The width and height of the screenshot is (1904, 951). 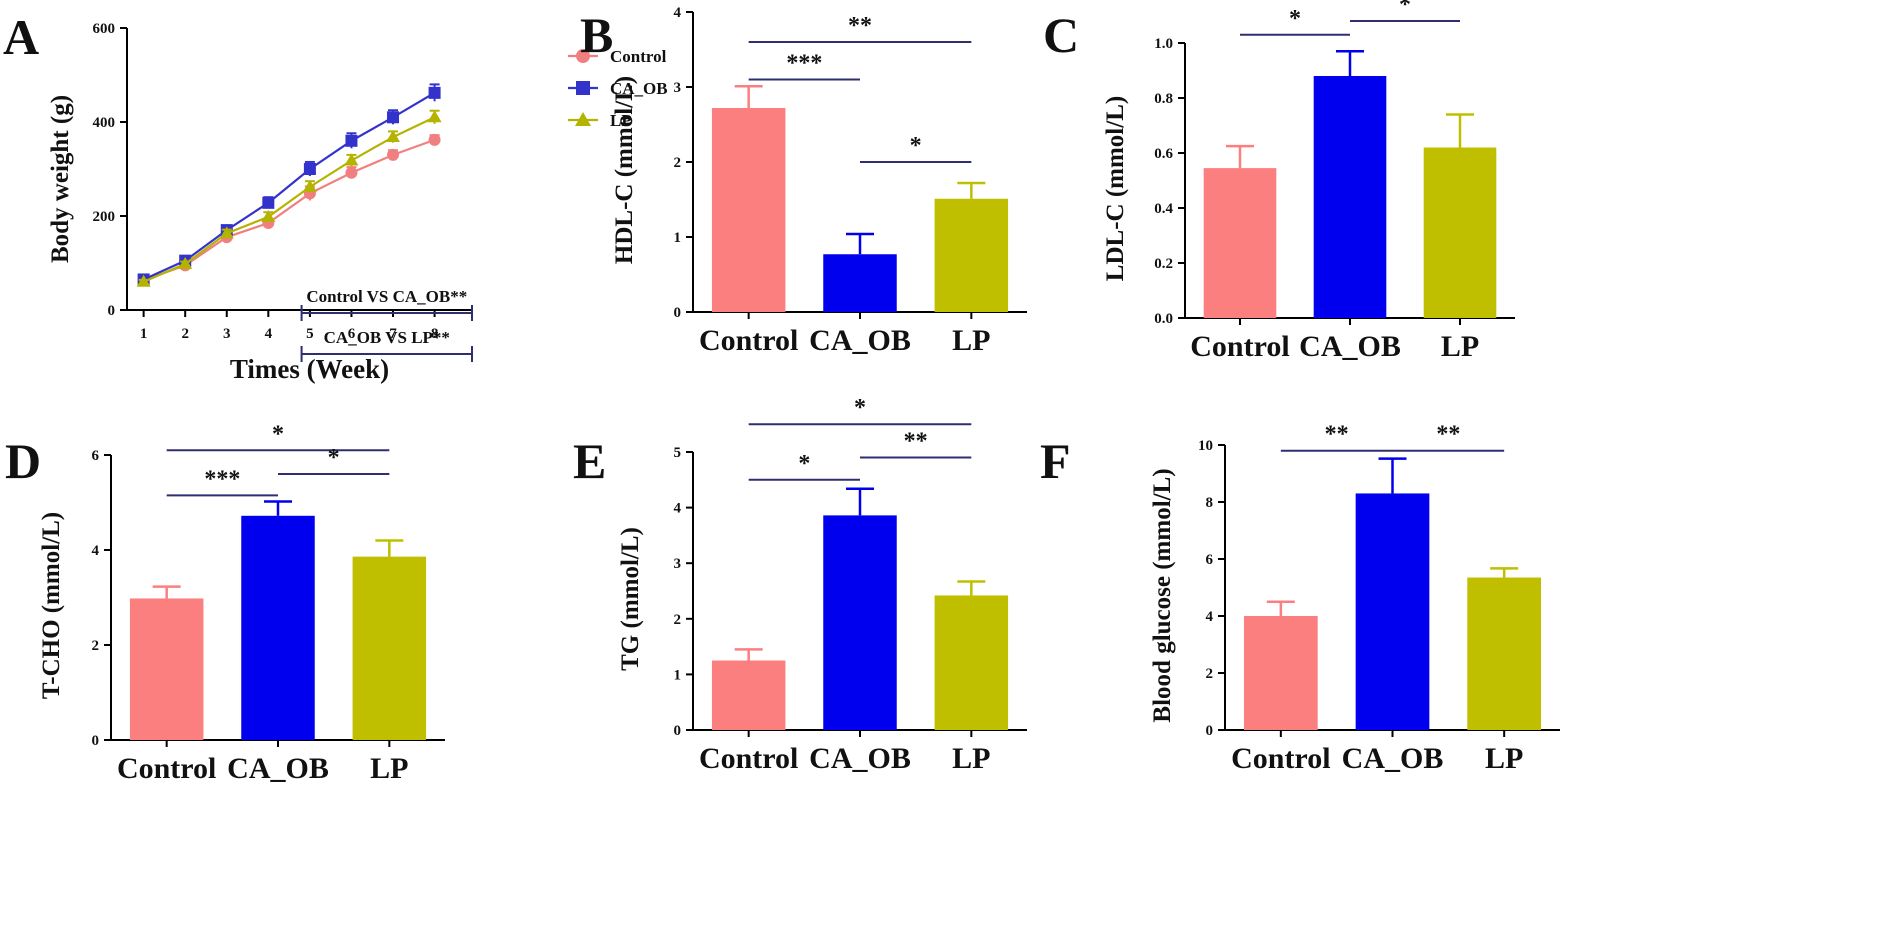 I want to click on panel-letter-a: A, so click(x=21, y=37).